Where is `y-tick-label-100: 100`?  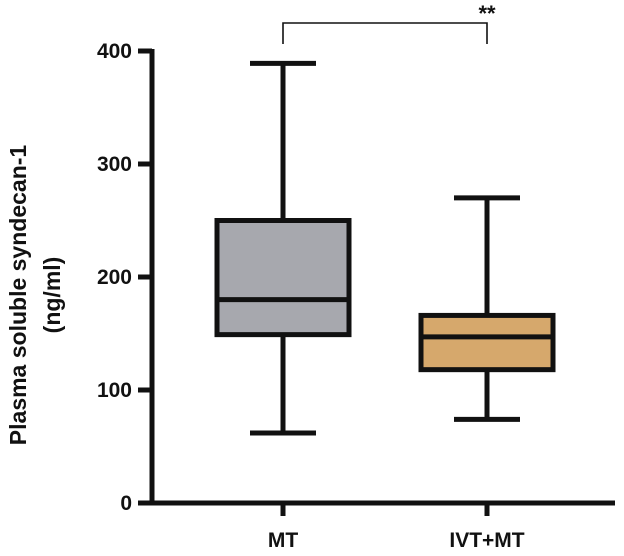 y-tick-label-100: 100 is located at coordinates (114, 390).